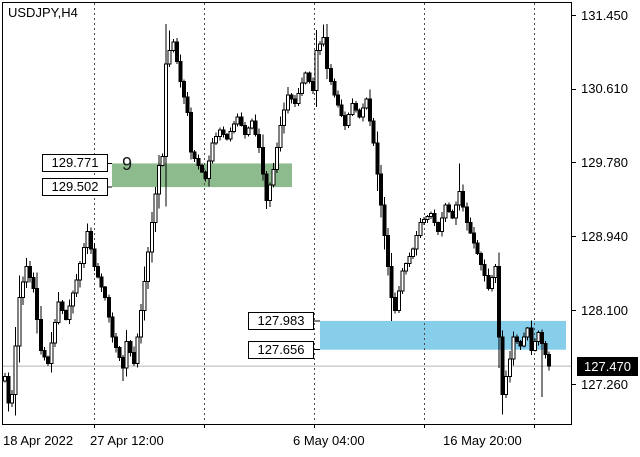  What do you see at coordinates (127, 164) in the screenshot?
I see `resistance-zone-tag: 9` at bounding box center [127, 164].